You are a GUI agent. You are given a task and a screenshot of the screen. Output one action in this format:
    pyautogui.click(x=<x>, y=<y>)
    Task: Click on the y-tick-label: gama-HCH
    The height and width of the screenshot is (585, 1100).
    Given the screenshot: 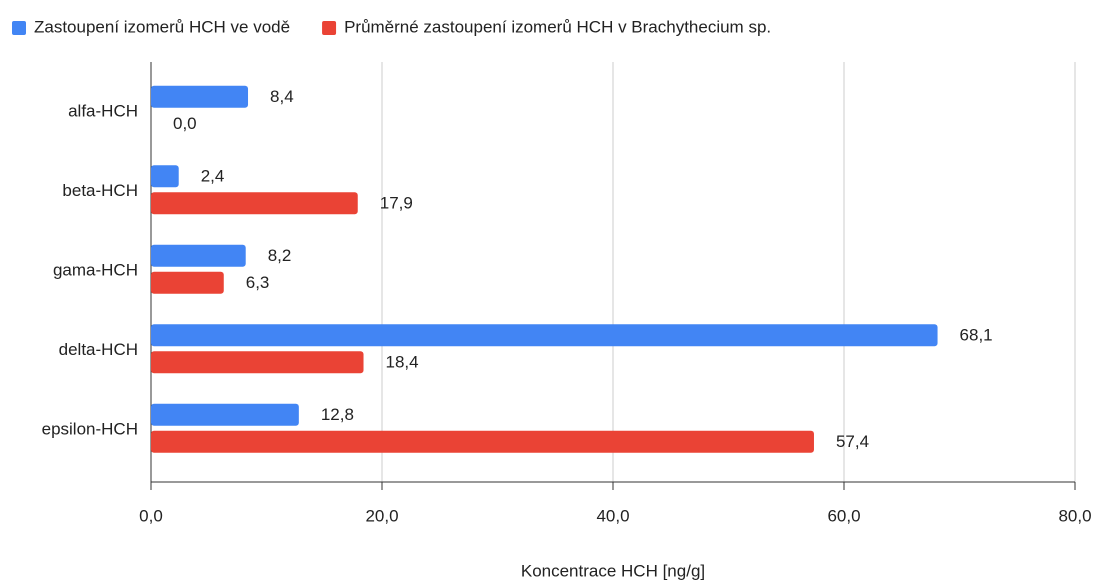 What is the action you would take?
    pyautogui.click(x=95, y=270)
    